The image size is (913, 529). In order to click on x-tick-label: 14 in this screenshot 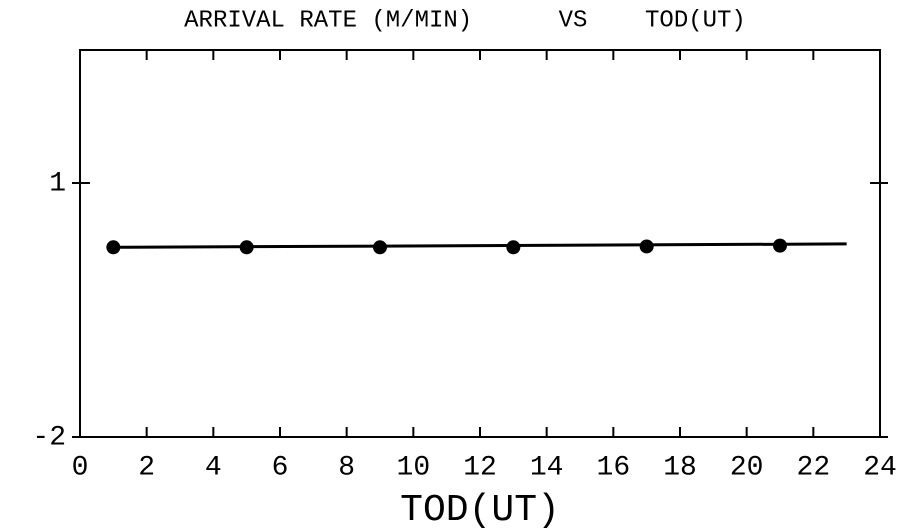, I will do `click(547, 467)`.